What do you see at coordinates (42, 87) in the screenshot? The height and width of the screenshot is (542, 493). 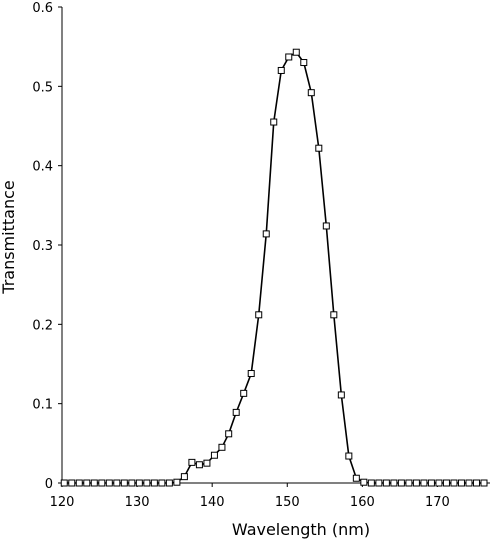 I see `y-tick-label: 0.5` at bounding box center [42, 87].